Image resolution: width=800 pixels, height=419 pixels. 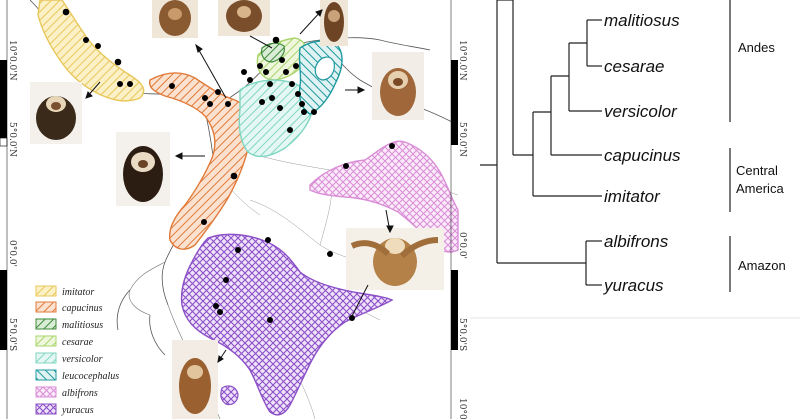 I want to click on legend-item-versicolor: versicolor, so click(x=69, y=358).